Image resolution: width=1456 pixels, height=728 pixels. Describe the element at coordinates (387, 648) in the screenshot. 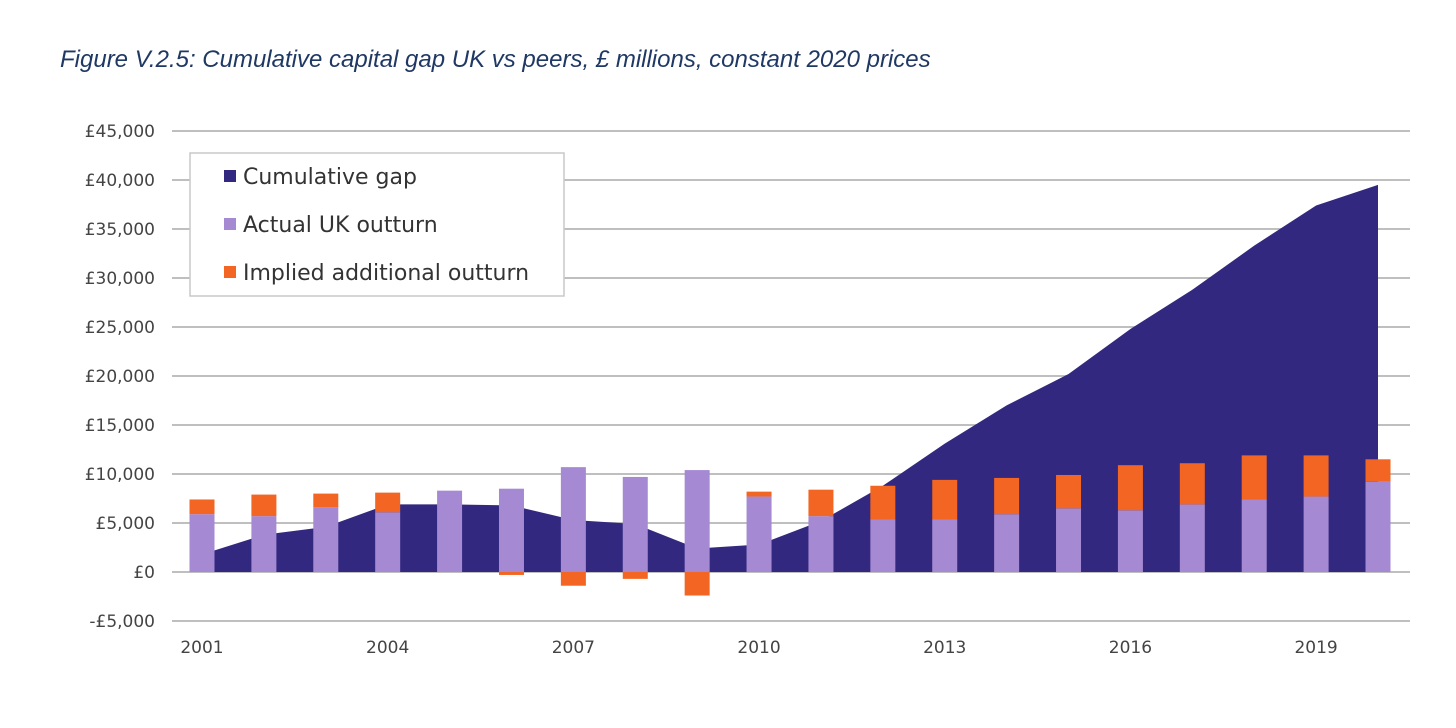

I see `x-tick-label: 2004` at that location.